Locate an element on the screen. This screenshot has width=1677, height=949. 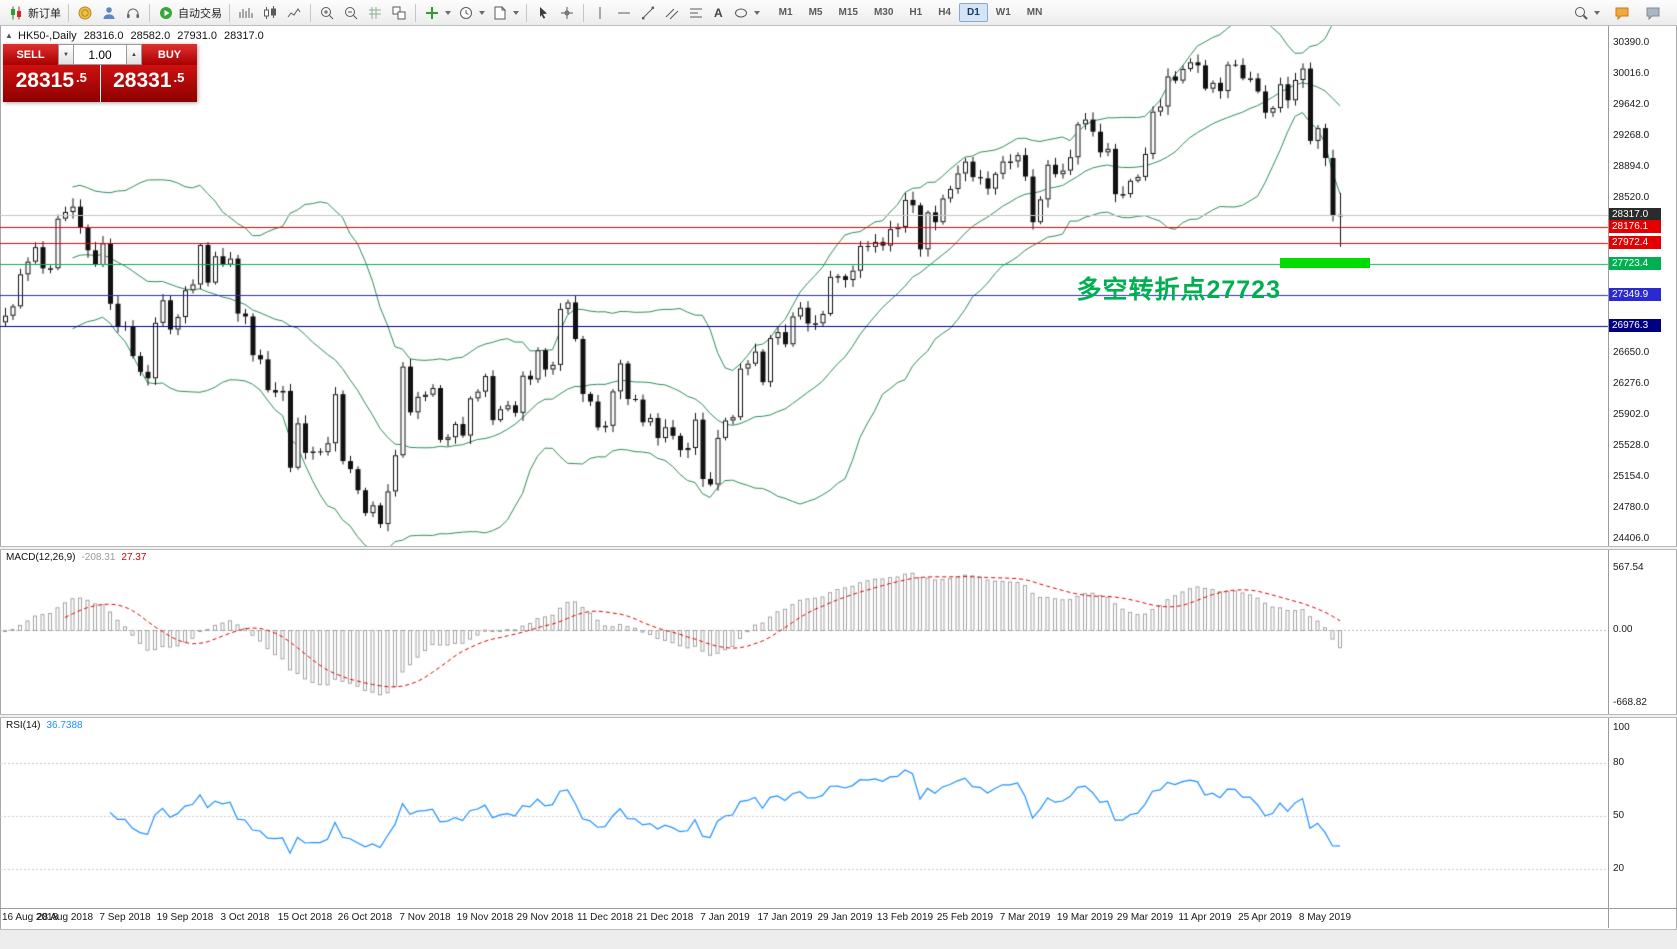
volume-increment-button: ▲ is located at coordinates (134, 54).